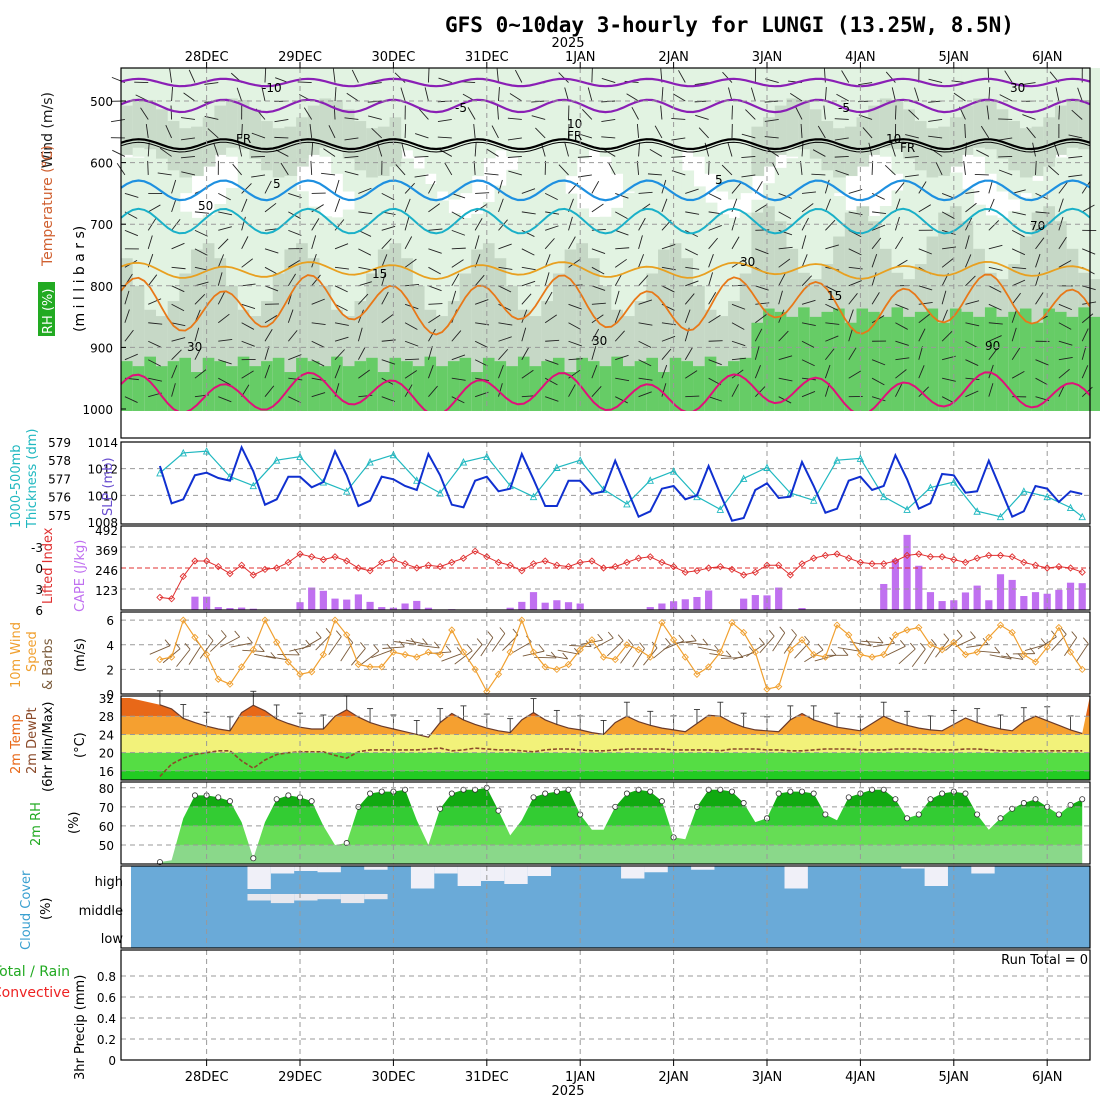  I want to click on run-total: Run Total = 0, so click(1044, 960).